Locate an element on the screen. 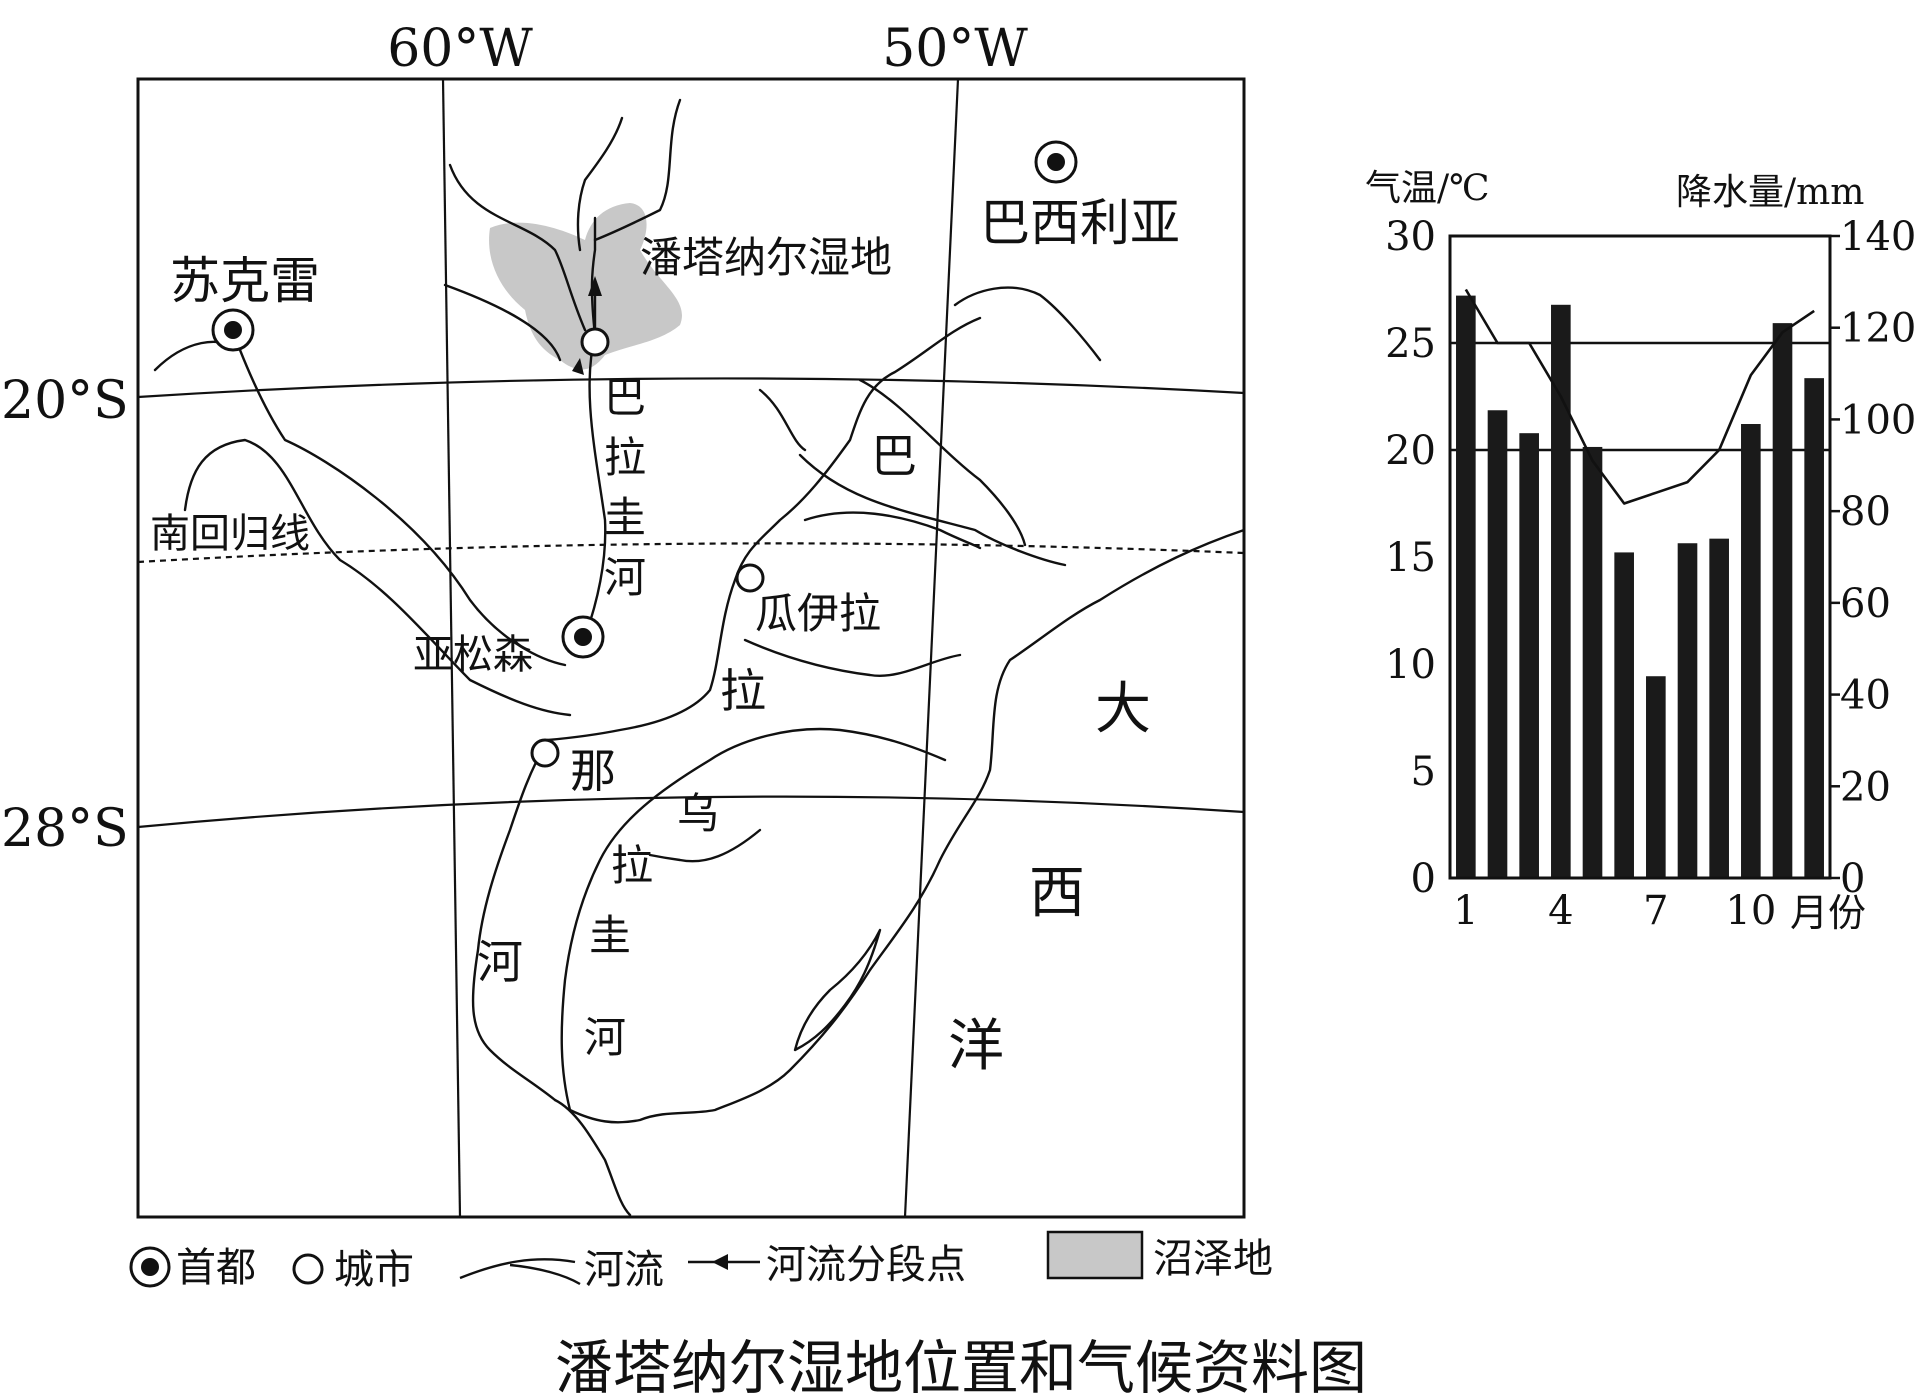 This screenshot has height=1398, width=1922. label-paraguay-river-char-1: 巴 is located at coordinates (625, 397).